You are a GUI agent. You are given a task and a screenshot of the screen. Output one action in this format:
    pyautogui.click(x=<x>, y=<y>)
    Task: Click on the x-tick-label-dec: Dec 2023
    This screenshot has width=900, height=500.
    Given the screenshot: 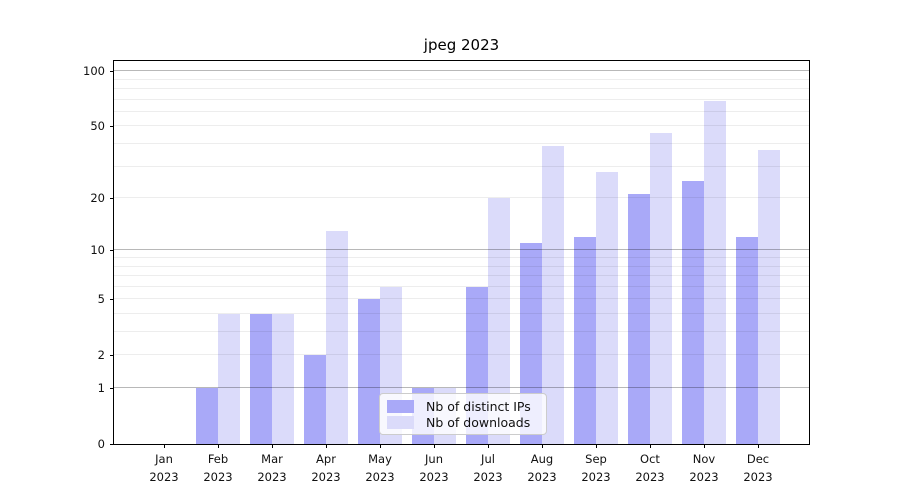 What is the action you would take?
    pyautogui.click(x=758, y=468)
    